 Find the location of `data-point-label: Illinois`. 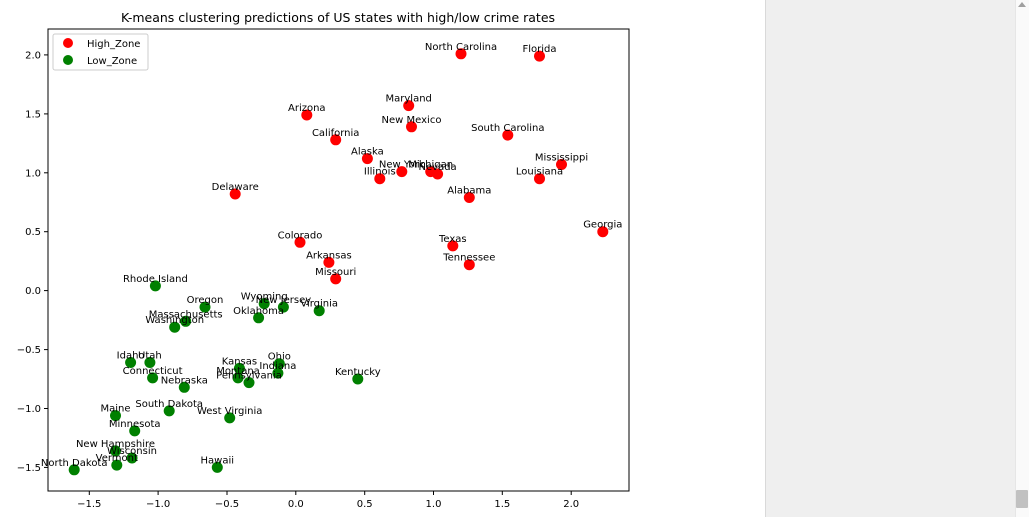

data-point-label: Illinois is located at coordinates (380, 172).